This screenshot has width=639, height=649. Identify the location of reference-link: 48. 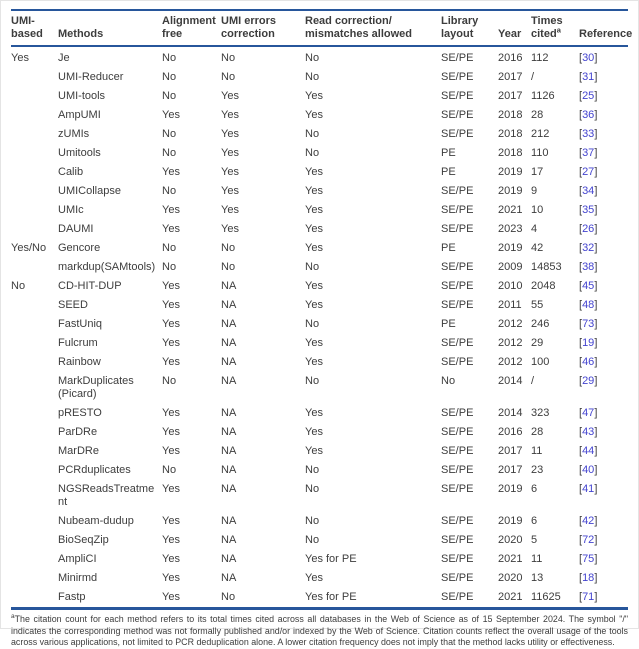
(588, 305).